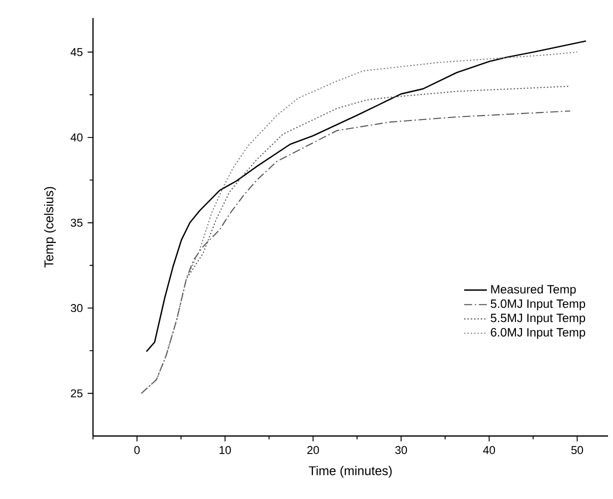  Describe the element at coordinates (401, 450) in the screenshot. I see `x-tick-label: 30` at that location.